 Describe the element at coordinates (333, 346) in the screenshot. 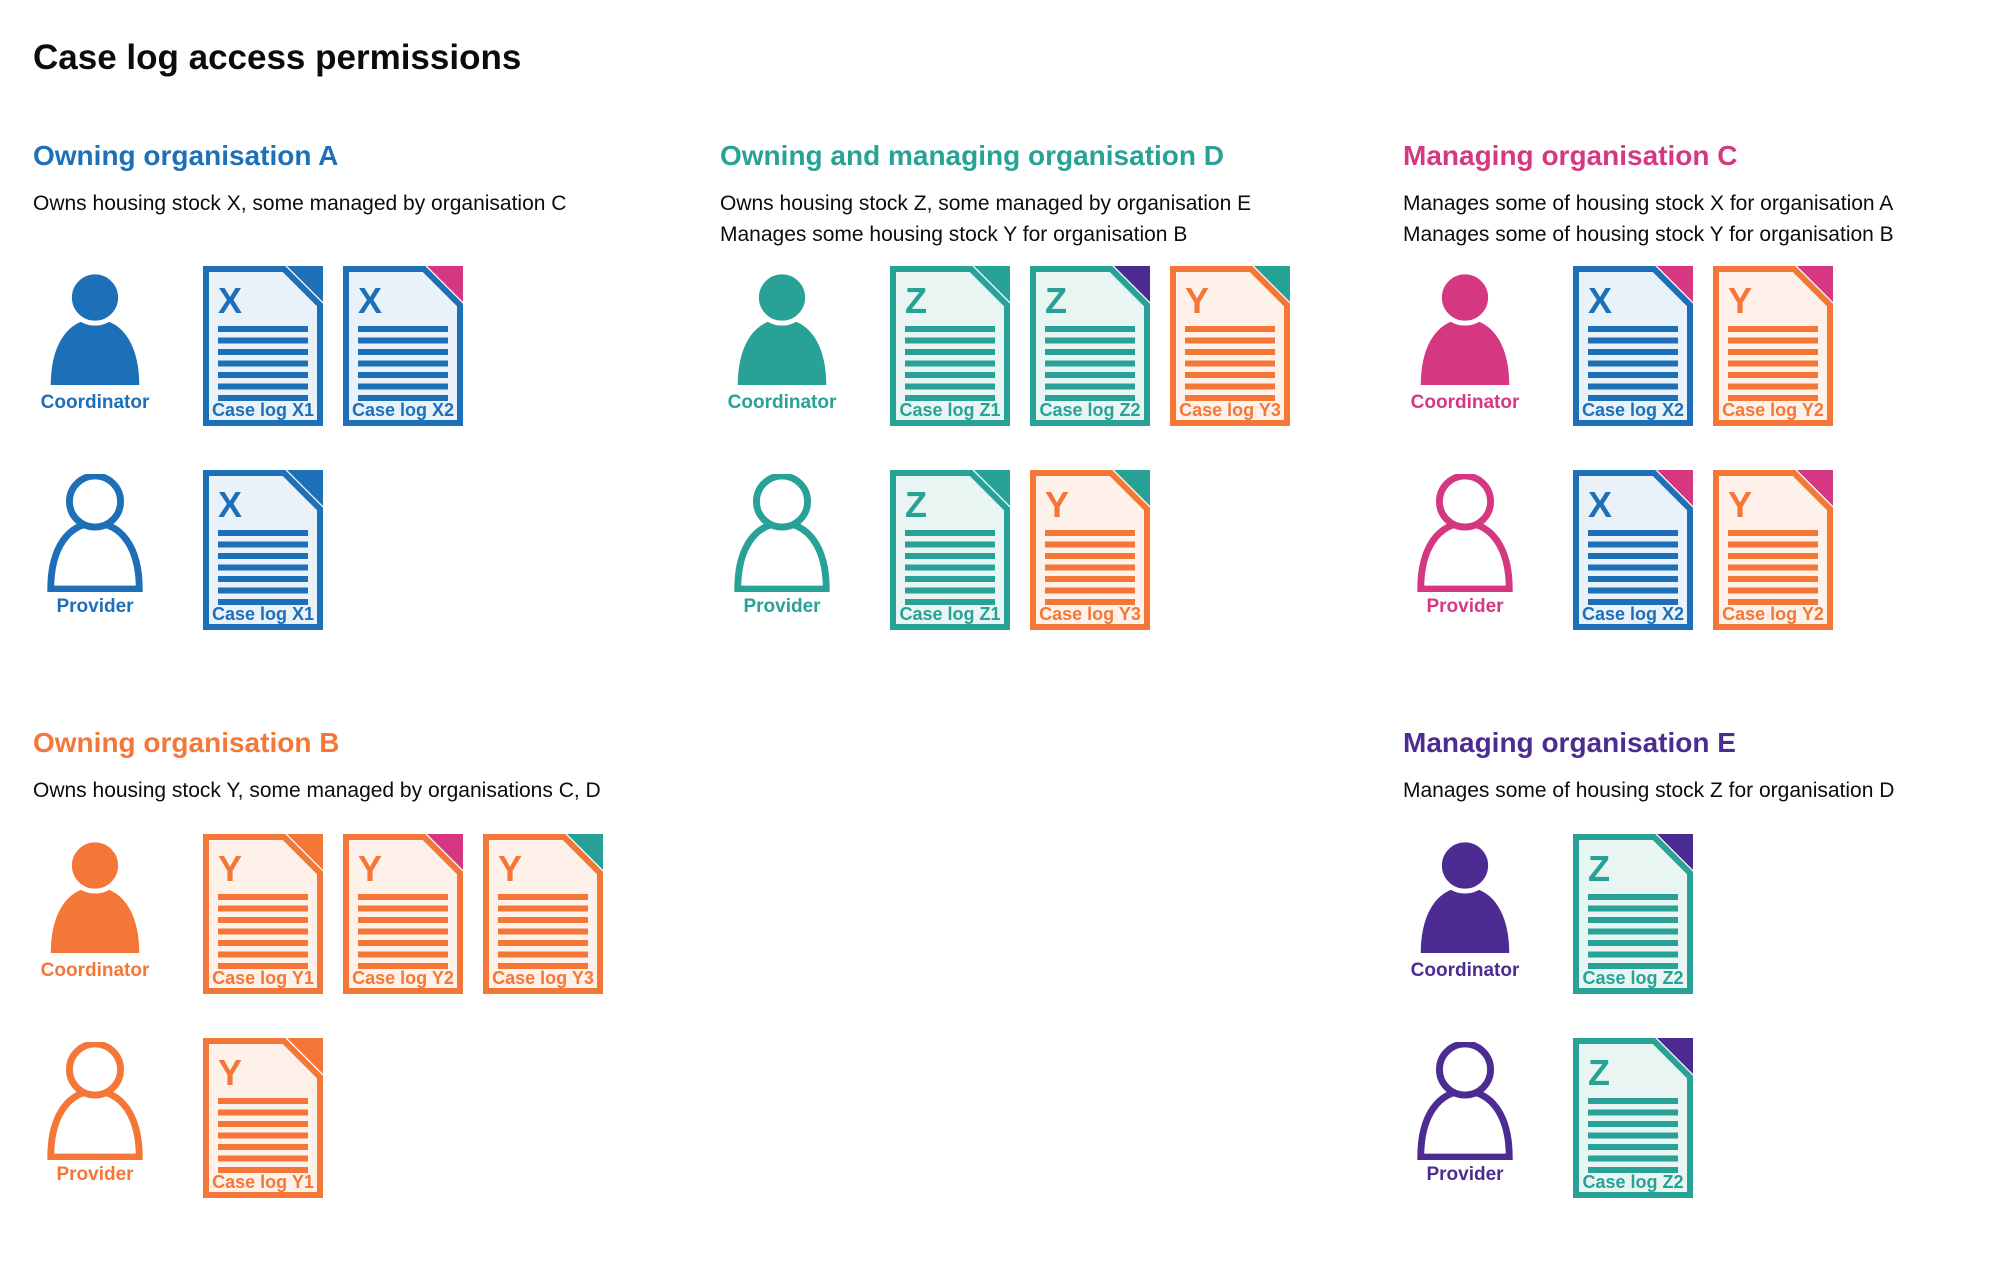

I see `case-log-documents: X Case log X1 X Case log X2` at that location.